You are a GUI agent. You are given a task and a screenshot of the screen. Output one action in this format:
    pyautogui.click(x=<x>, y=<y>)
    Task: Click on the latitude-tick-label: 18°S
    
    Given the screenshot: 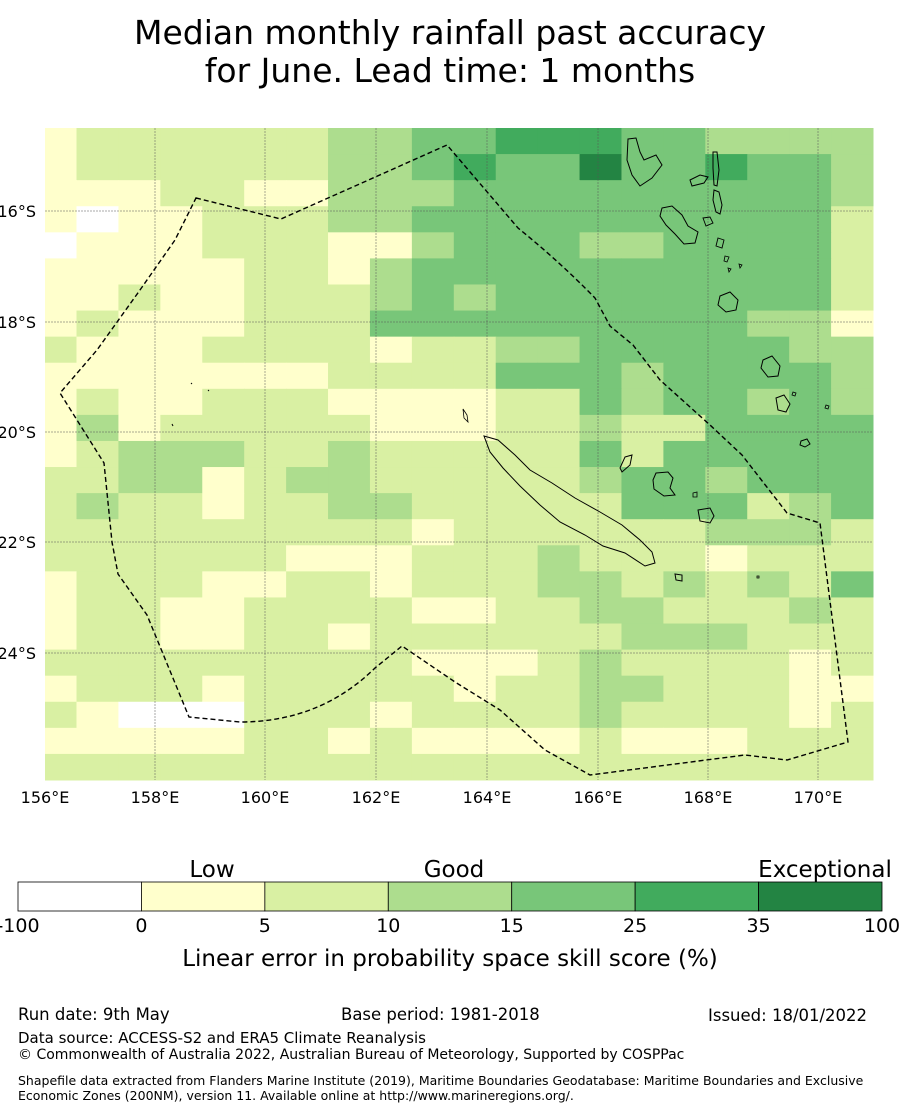 What is the action you would take?
    pyautogui.click(x=18, y=322)
    